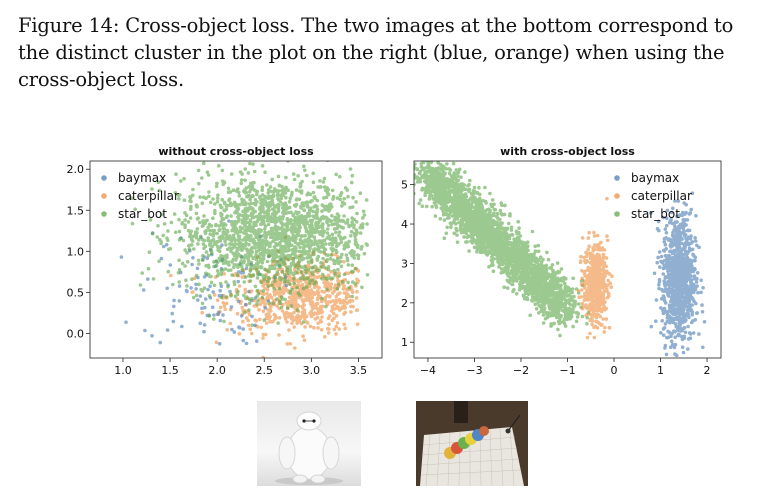  I want to click on caterpillar-on-grid-icon, so click(472, 443).